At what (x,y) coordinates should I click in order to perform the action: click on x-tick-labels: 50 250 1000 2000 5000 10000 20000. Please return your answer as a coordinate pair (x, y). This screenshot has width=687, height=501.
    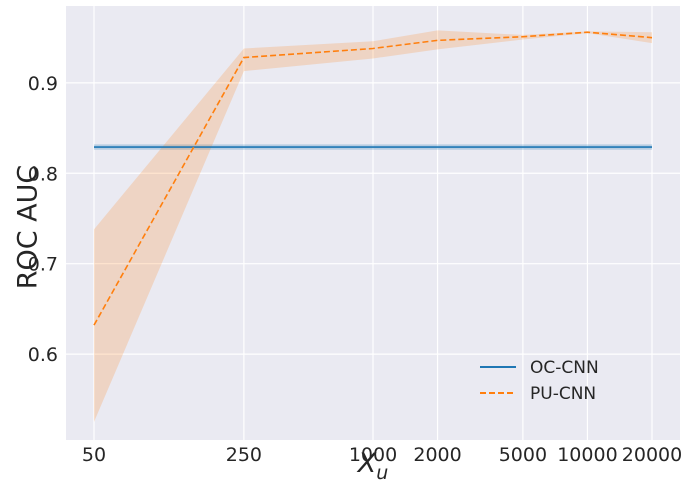
    Looking at the image, I should click on (382, 455).